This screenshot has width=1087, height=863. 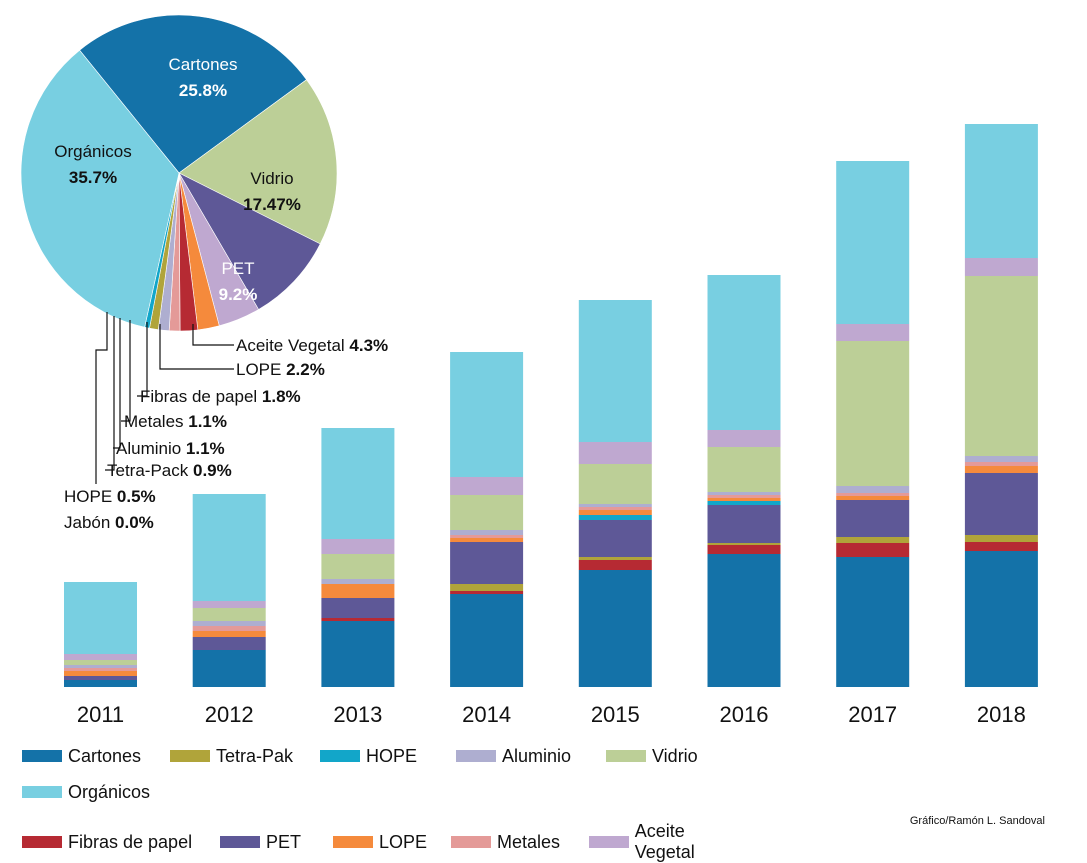 What do you see at coordinates (151, 448) in the screenshot?
I see `callout-name: Aluminio` at bounding box center [151, 448].